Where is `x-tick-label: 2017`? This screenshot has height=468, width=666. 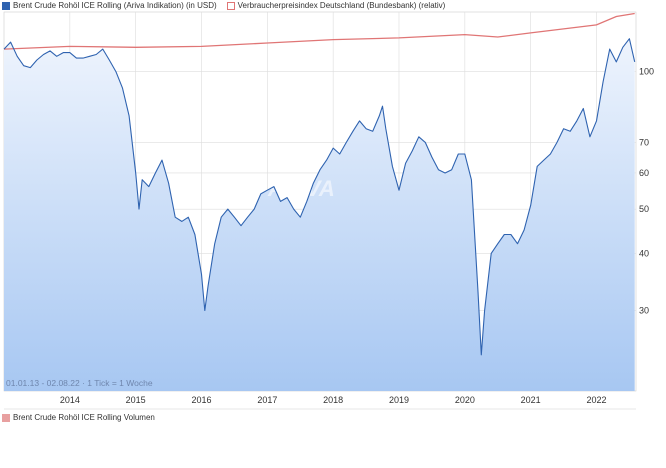
x-tick-label: 2017 is located at coordinates (267, 400).